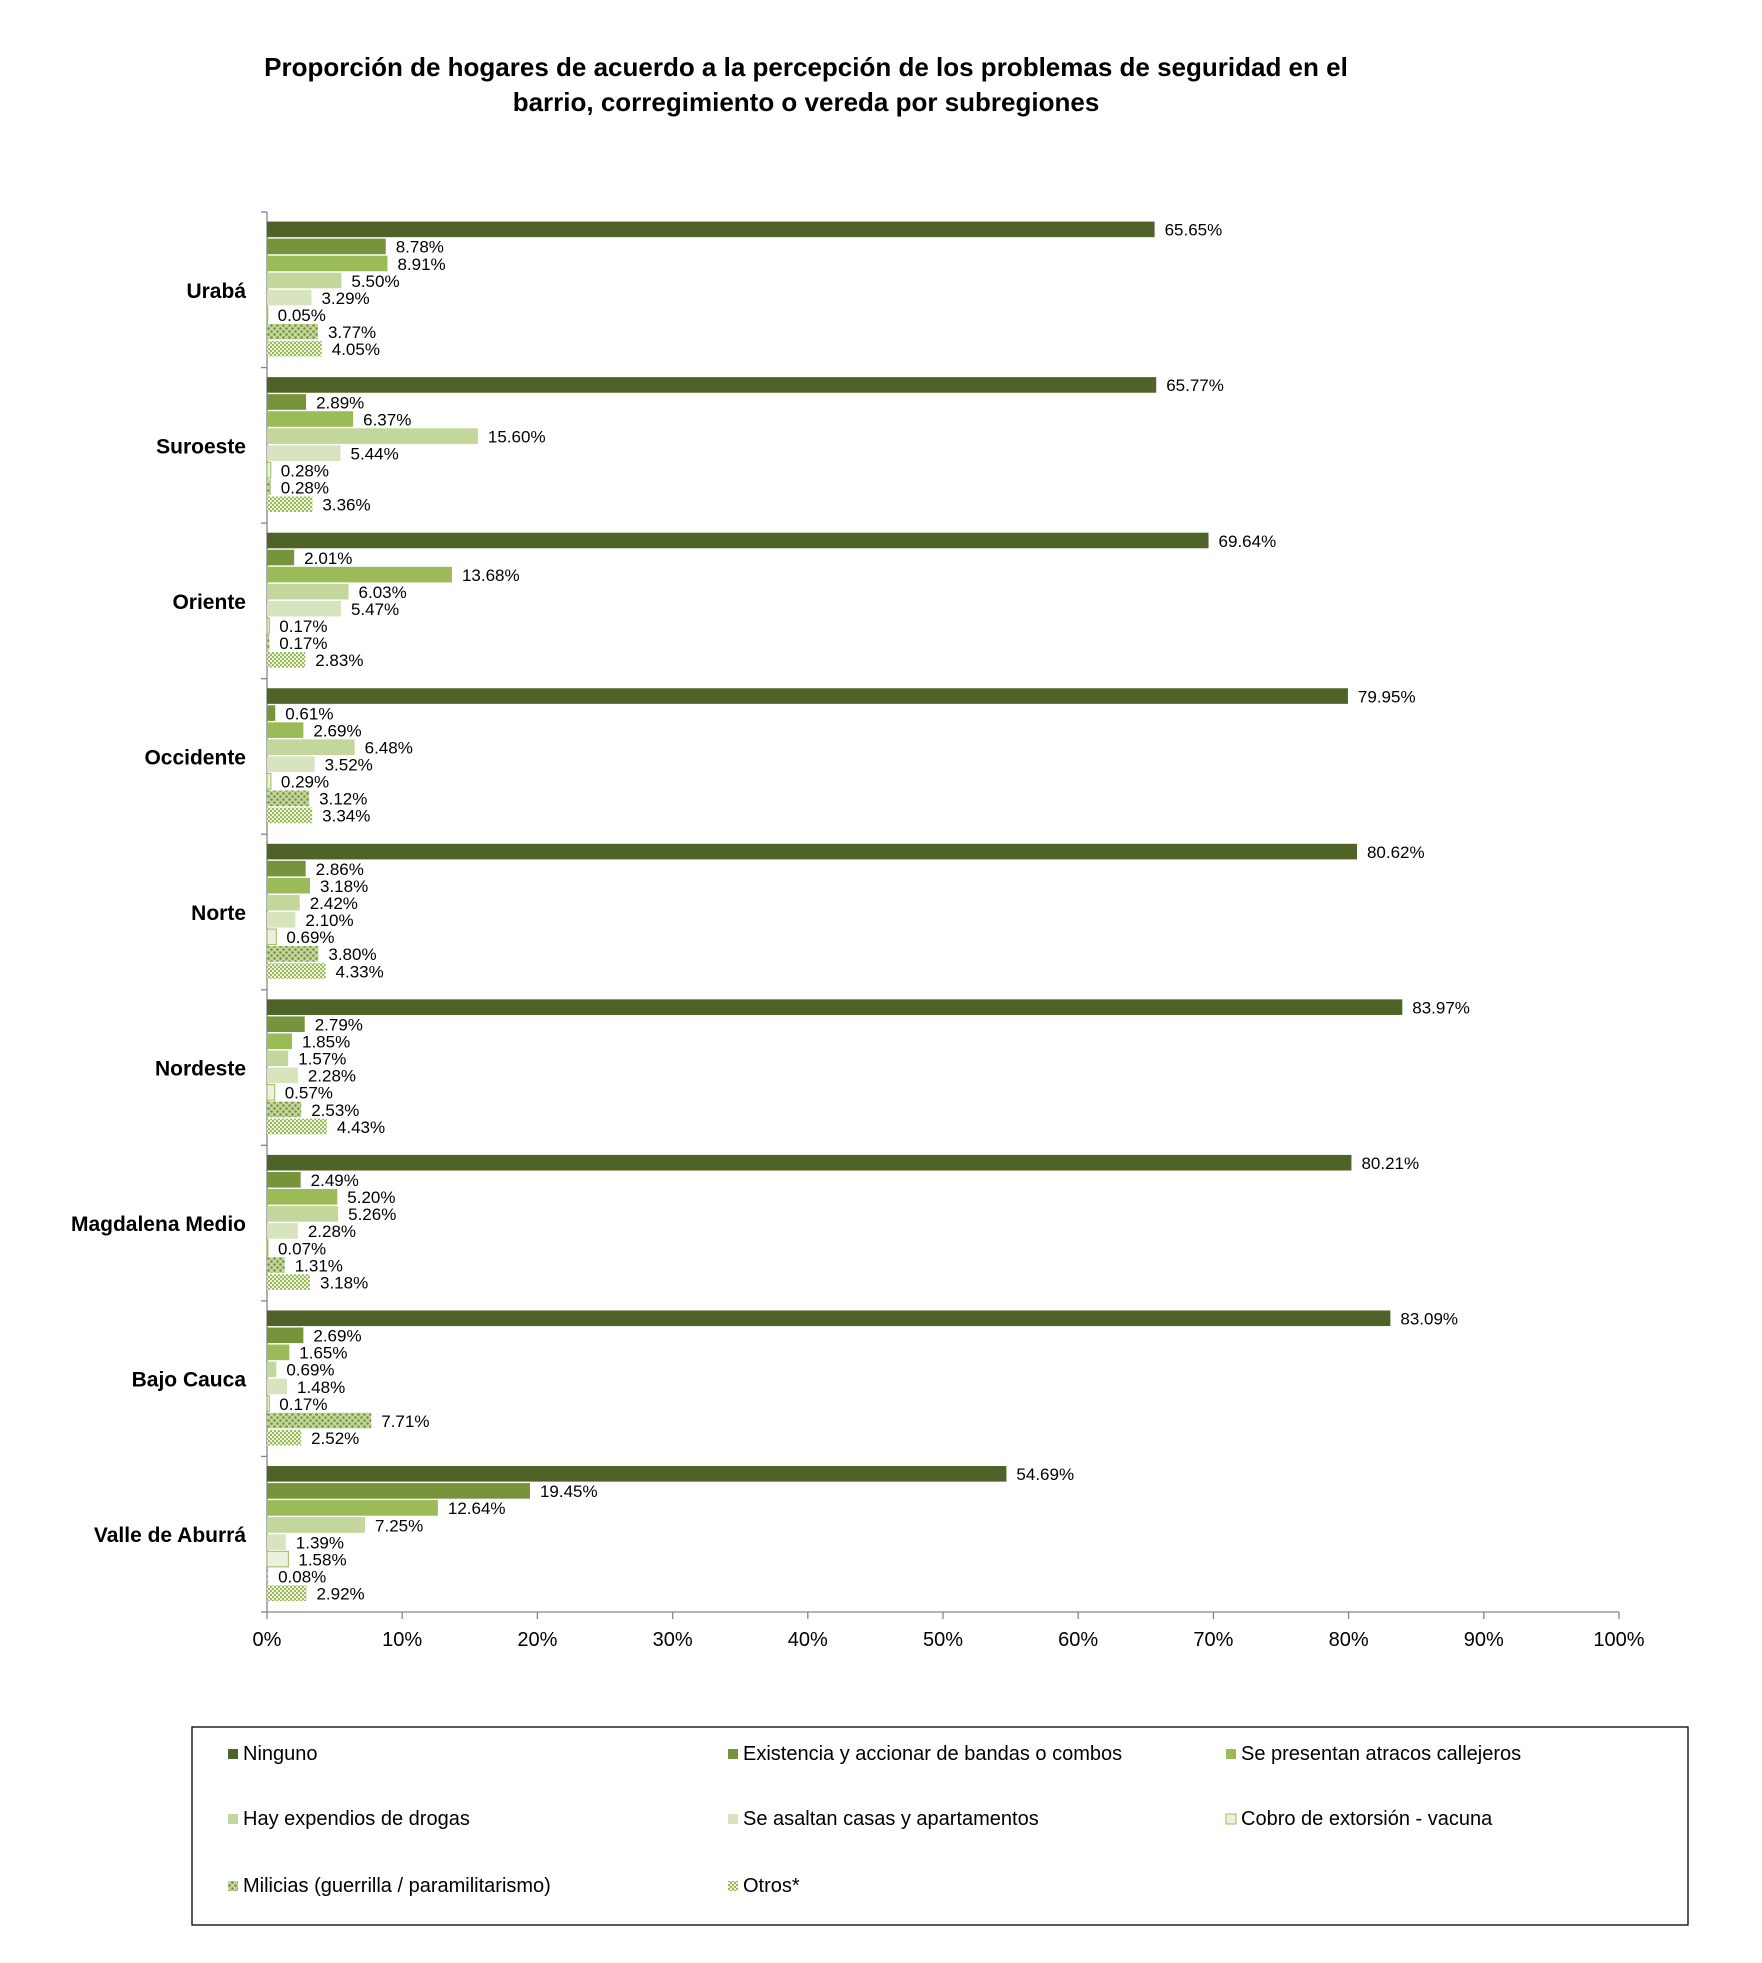 This screenshot has height=1963, width=1762. Describe the element at coordinates (808, 1640) in the screenshot. I see `x-tick-label: 40%` at that location.